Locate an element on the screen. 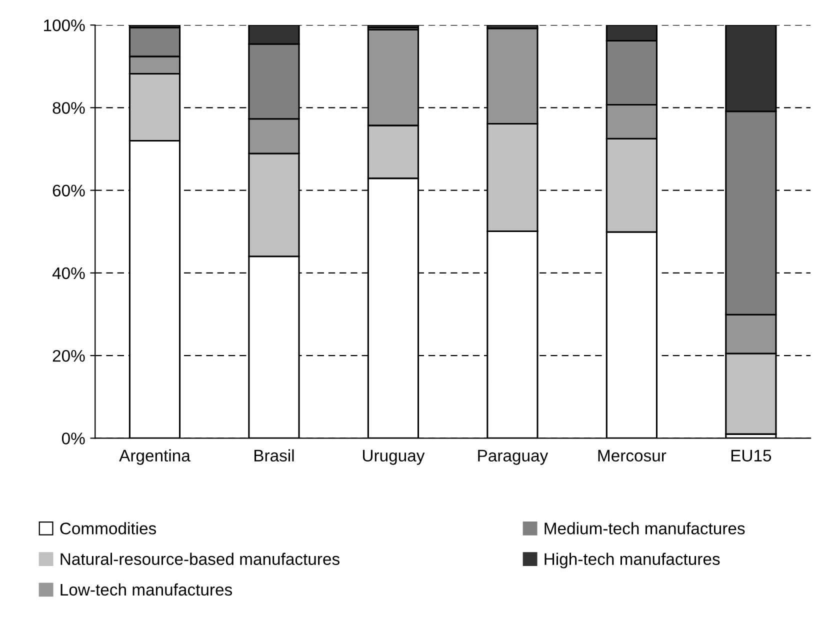 The width and height of the screenshot is (813, 626). legend-label: Low-tech manufactures is located at coordinates (146, 589).